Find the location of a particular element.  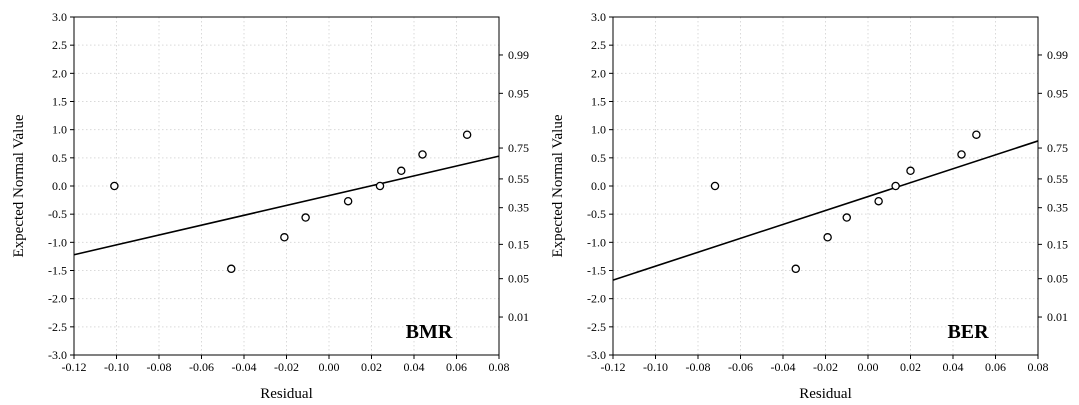

panel-label: BMR is located at coordinates (429, 332).